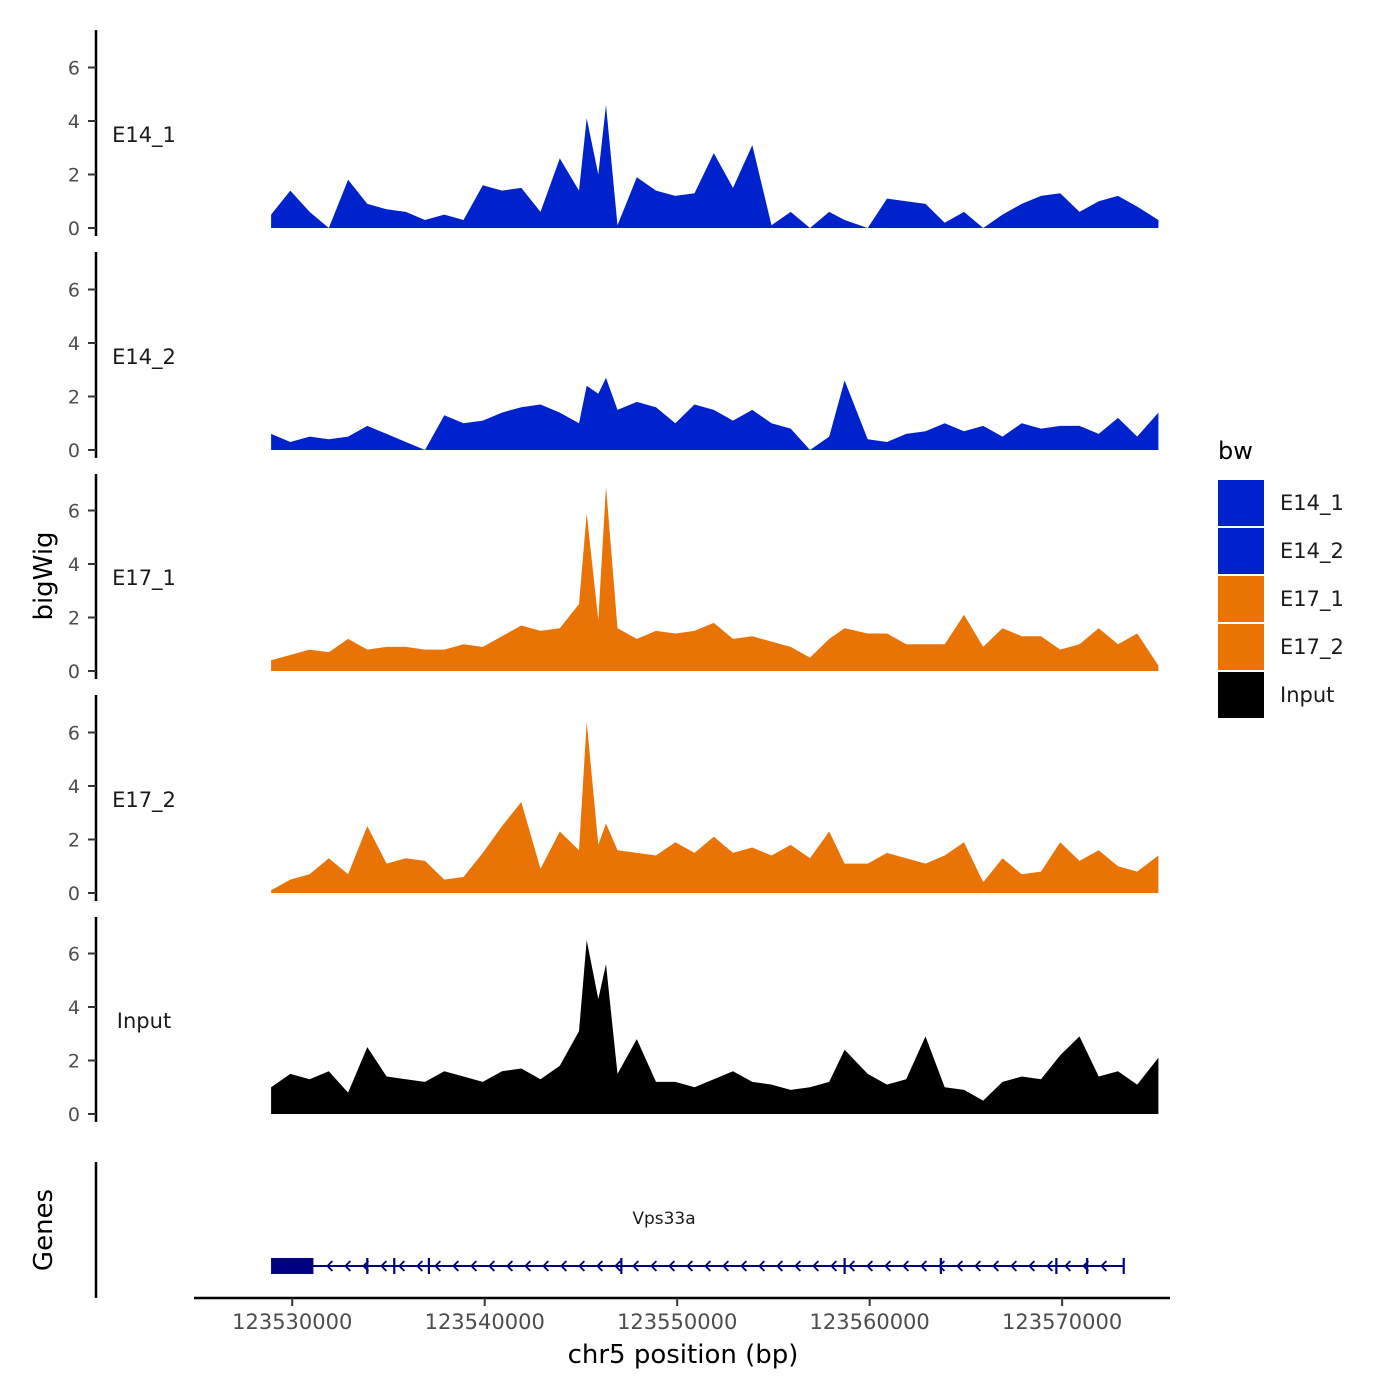 This screenshot has height=1400, width=1400. What do you see at coordinates (292, 1322) in the screenshot?
I see `x-tick-label: 123530000` at bounding box center [292, 1322].